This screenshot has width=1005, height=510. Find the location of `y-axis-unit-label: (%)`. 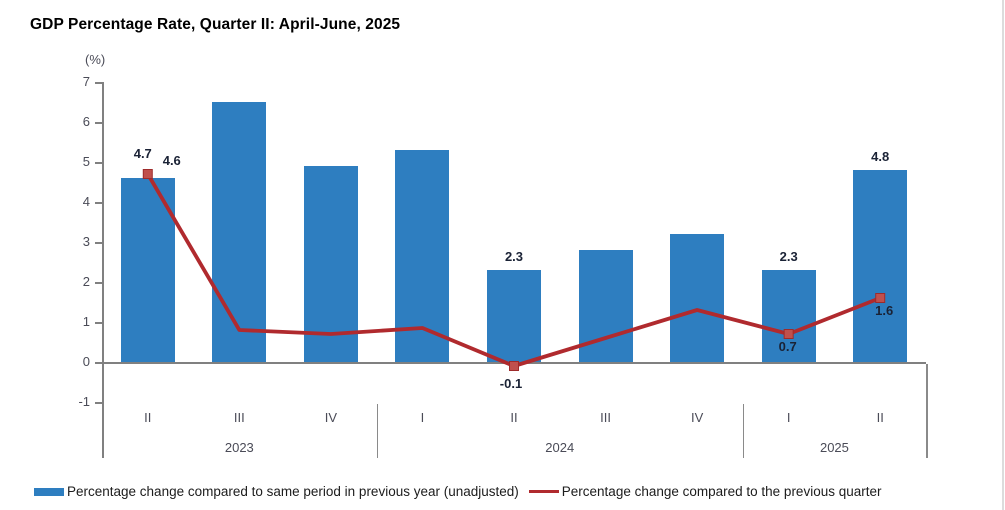

y-axis-unit-label: (%) is located at coordinates (95, 59).